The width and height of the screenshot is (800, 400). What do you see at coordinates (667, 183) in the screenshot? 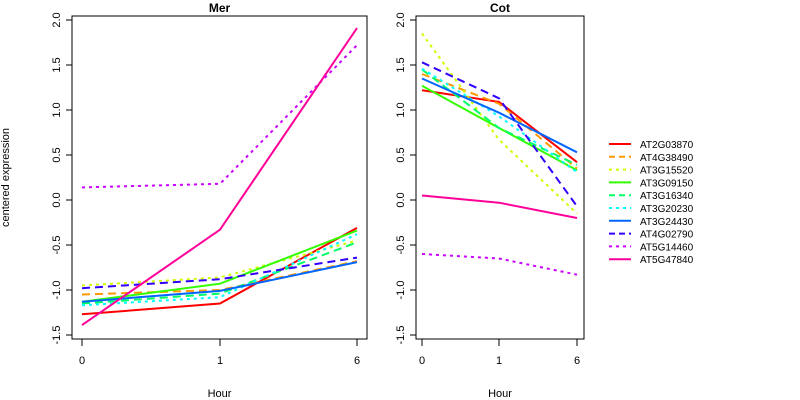
I see `legend-label-at3g09150: AT3G09150` at bounding box center [667, 183].